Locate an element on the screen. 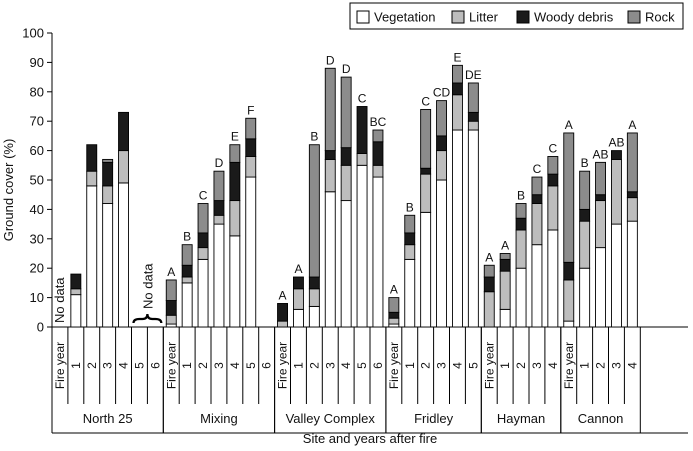 This screenshot has height=451, width=693. significance-letter: DE is located at coordinates (473, 75).